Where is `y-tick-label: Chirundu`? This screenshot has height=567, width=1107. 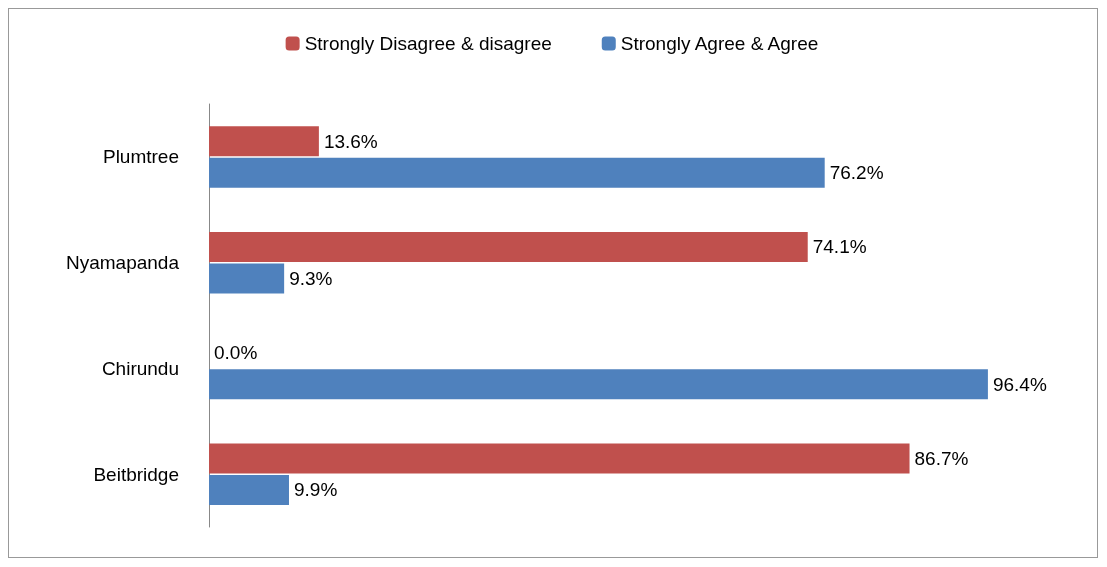
y-tick-label: Chirundu is located at coordinates (140, 368).